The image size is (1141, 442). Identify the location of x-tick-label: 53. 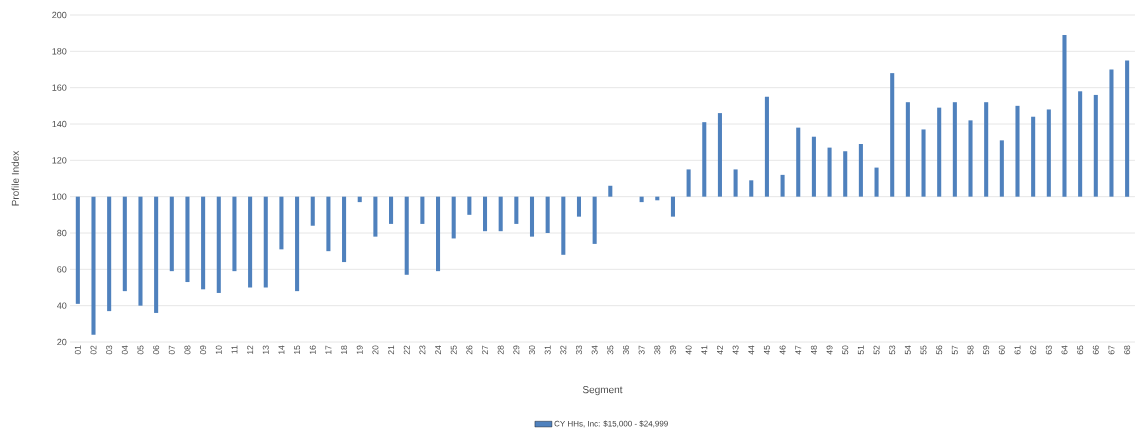
(892, 350).